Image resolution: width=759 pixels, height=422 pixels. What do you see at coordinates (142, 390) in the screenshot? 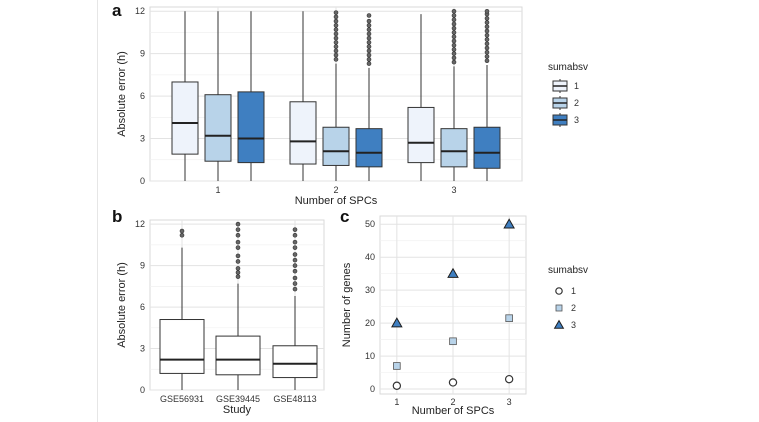
I see `panel-b-y-tick-label: 0` at bounding box center [142, 390].